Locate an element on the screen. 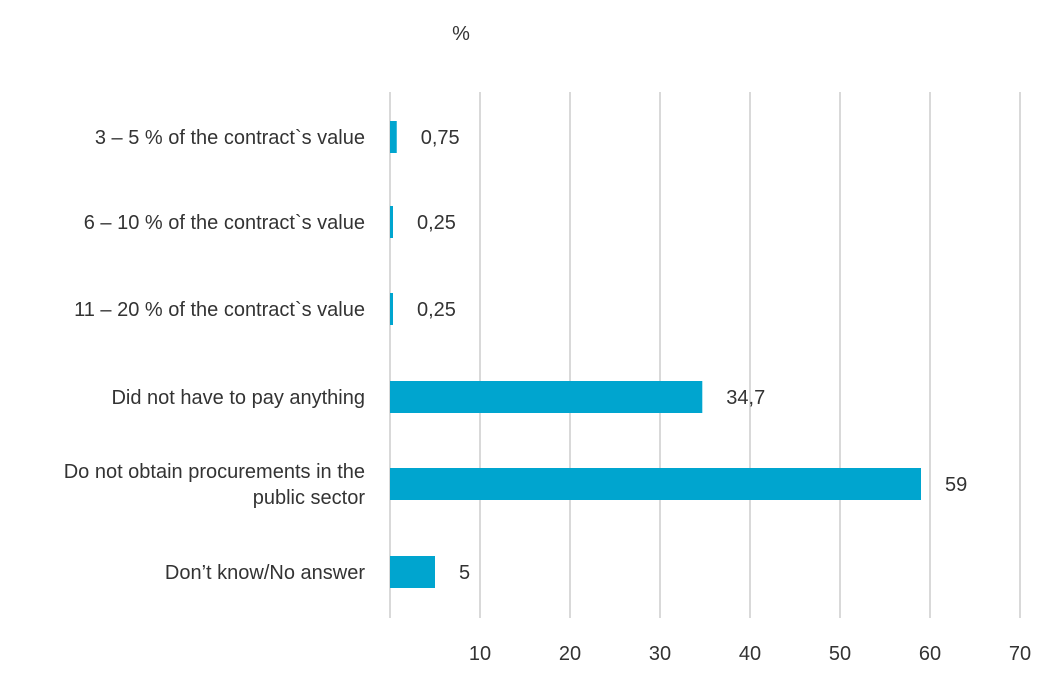 Image resolution: width=1040 pixels, height=675 pixels. x-tick-labels: 10 20 30 40 50 60 70 is located at coordinates (750, 654).